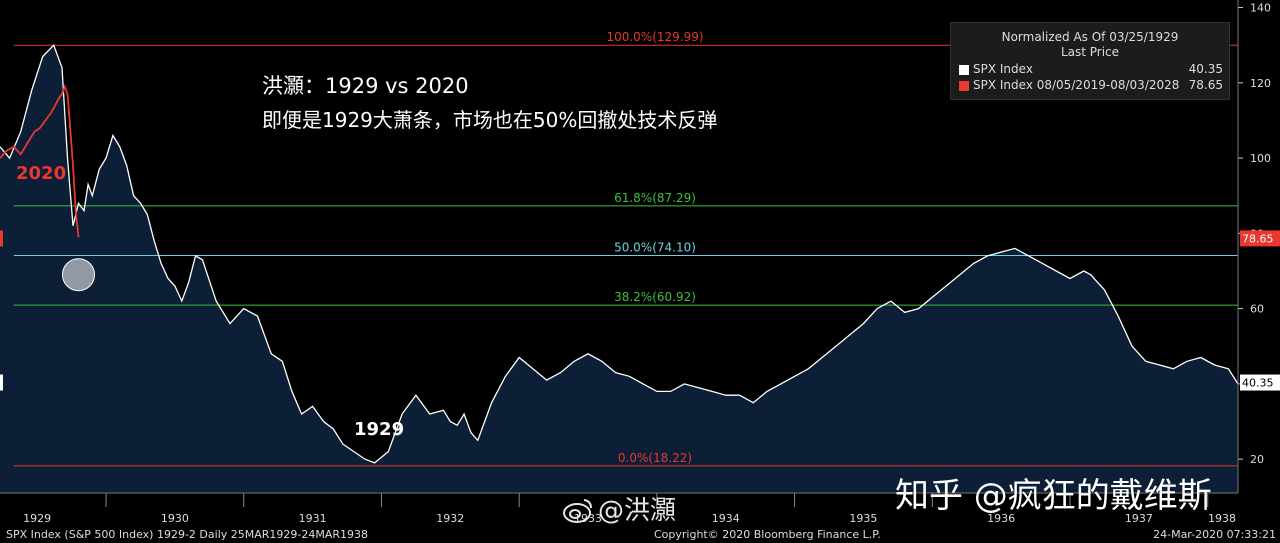 The width and height of the screenshot is (1280, 543). Describe the element at coordinates (767, 534) in the screenshot. I see `footer-copyright: Copyright© 2020 Bloomberg Finance L.P.` at that location.